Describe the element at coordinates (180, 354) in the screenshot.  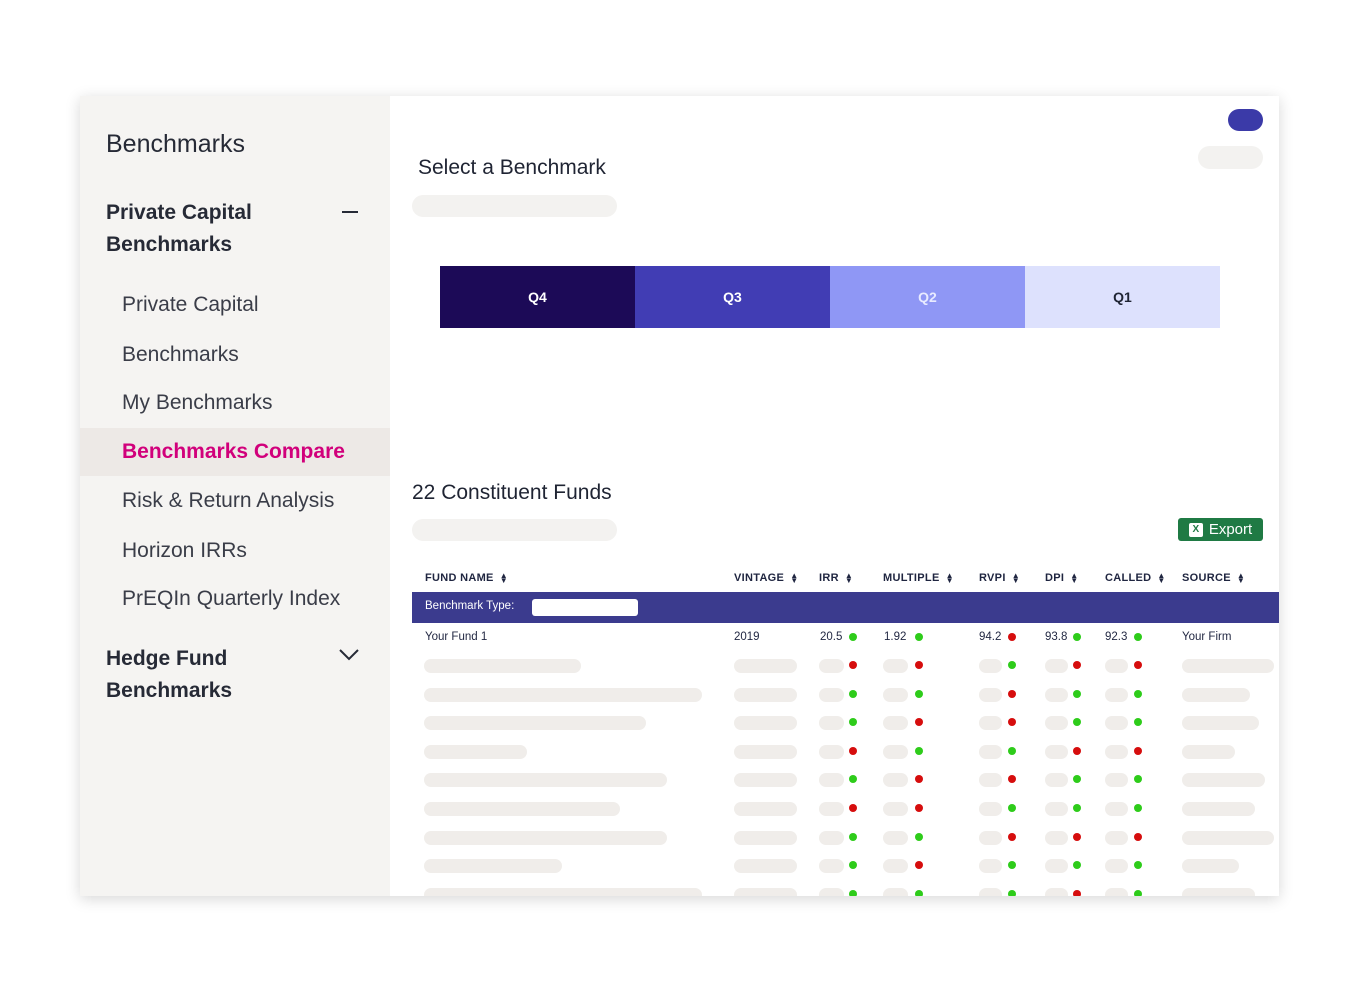
I see `sidebar-item-label: Benchmarks` at that location.